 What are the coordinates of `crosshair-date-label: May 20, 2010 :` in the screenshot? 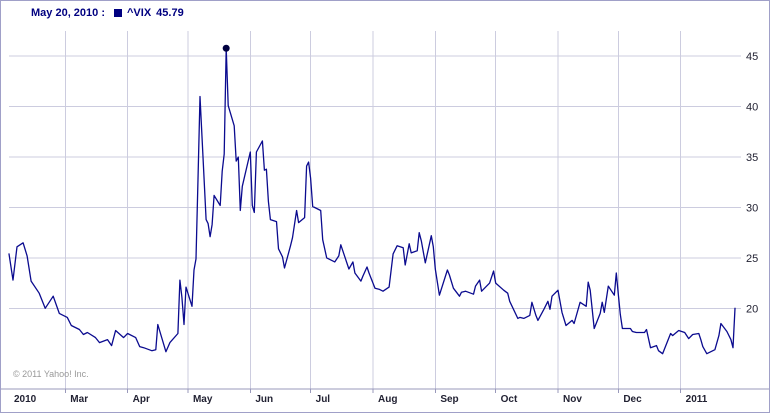 It's located at (68, 13).